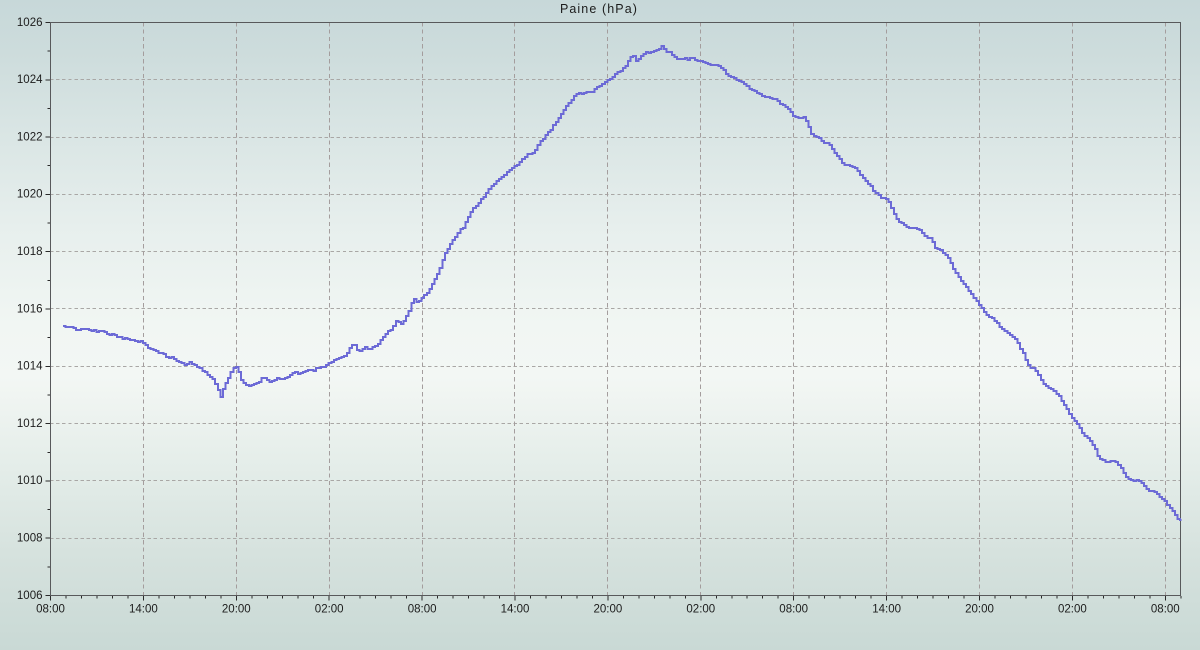 This screenshot has width=1200, height=650. I want to click on svg-text: 1010, so click(30, 481).